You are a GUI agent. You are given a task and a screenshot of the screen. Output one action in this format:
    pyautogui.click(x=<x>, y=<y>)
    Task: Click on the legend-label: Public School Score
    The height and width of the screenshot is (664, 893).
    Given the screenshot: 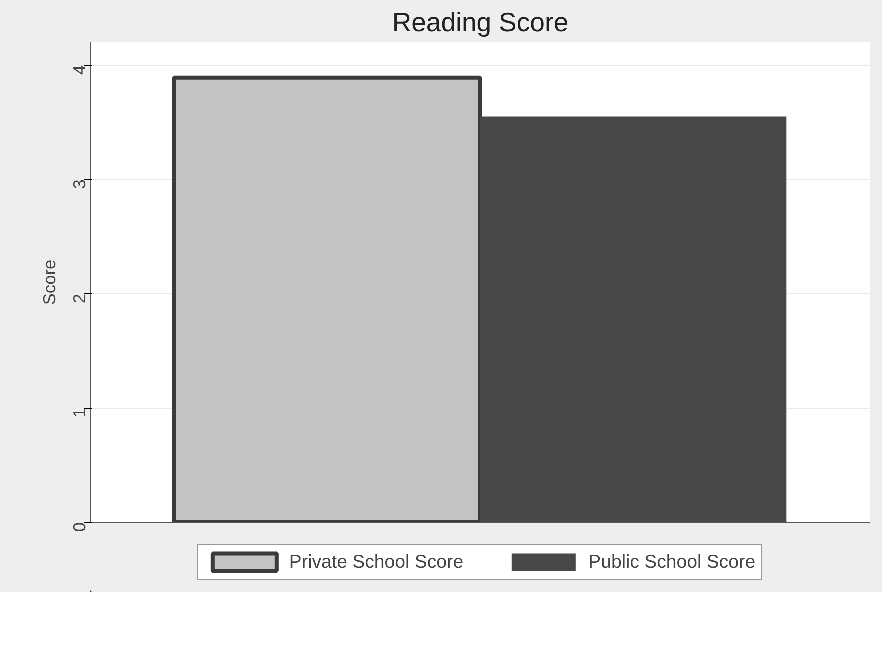 What is the action you would take?
    pyautogui.click(x=672, y=562)
    